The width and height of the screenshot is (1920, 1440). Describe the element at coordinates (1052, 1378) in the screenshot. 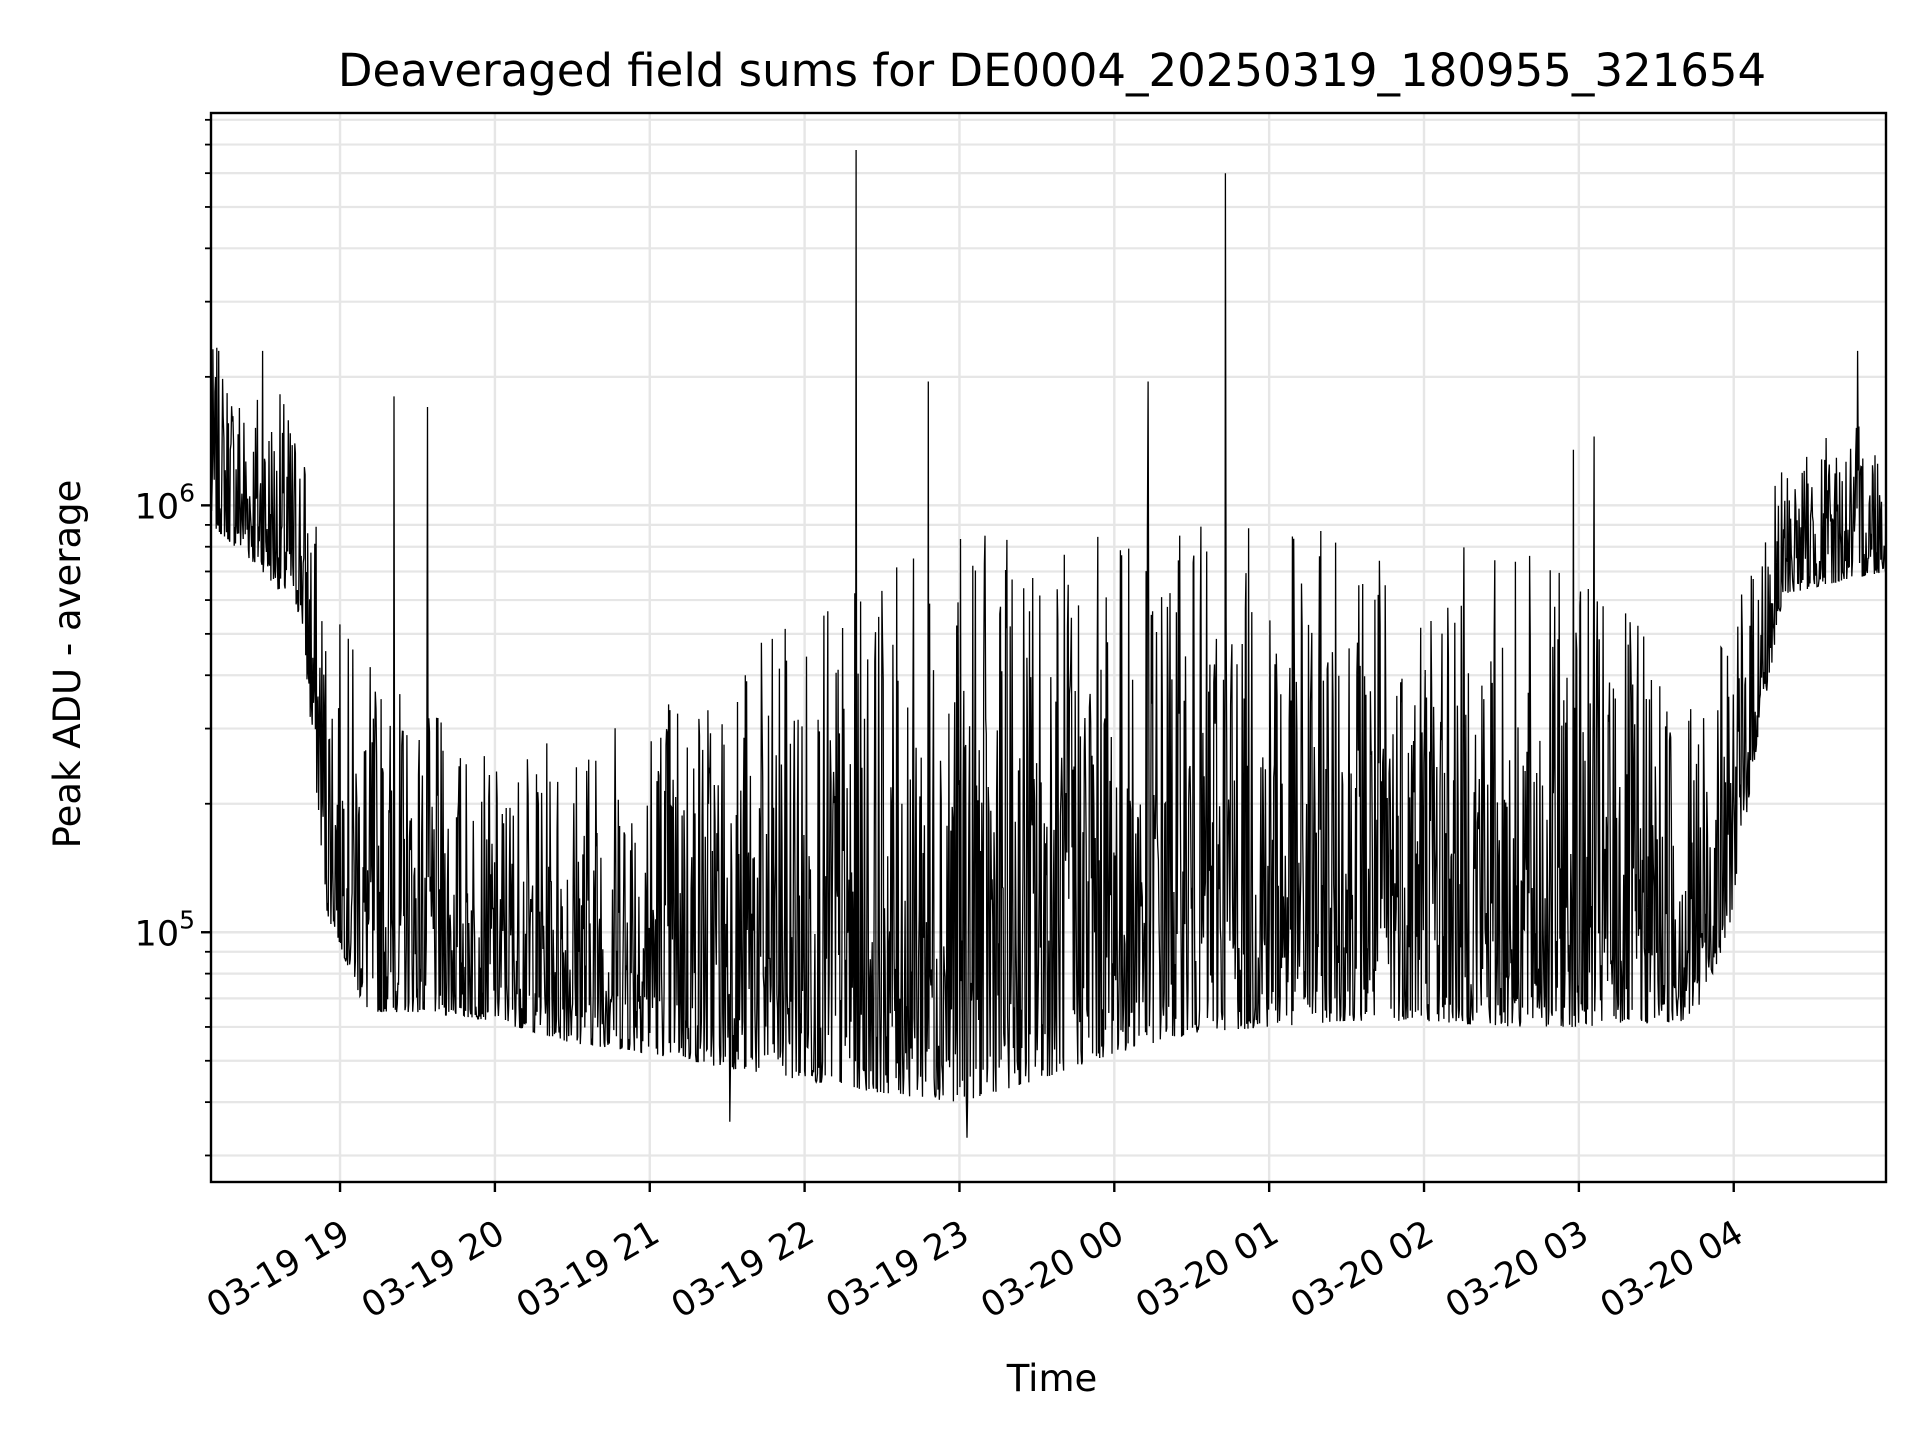

I see `x-axis-label: Time` at that location.